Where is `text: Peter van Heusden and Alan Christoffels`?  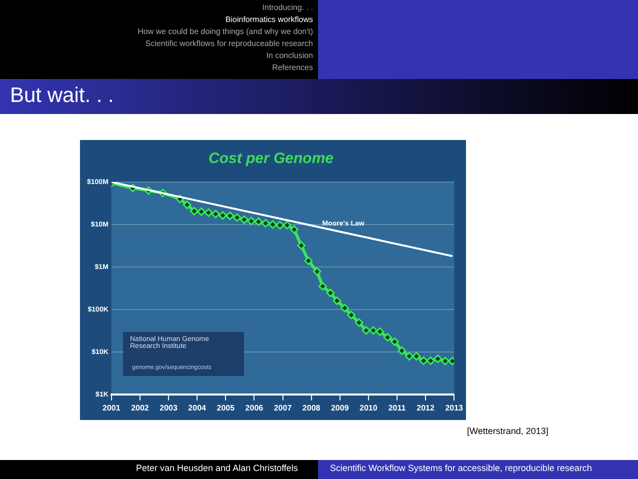 text: Peter van Heusden and Alan Christoffels is located at coordinates (217, 468).